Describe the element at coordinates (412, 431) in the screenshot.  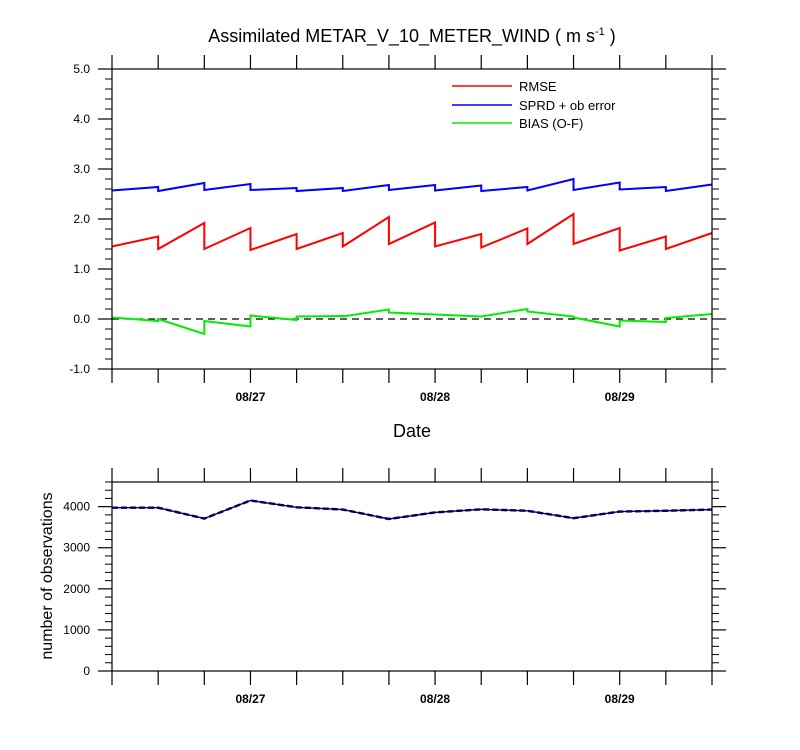
I see `x-axis-label: Date` at that location.